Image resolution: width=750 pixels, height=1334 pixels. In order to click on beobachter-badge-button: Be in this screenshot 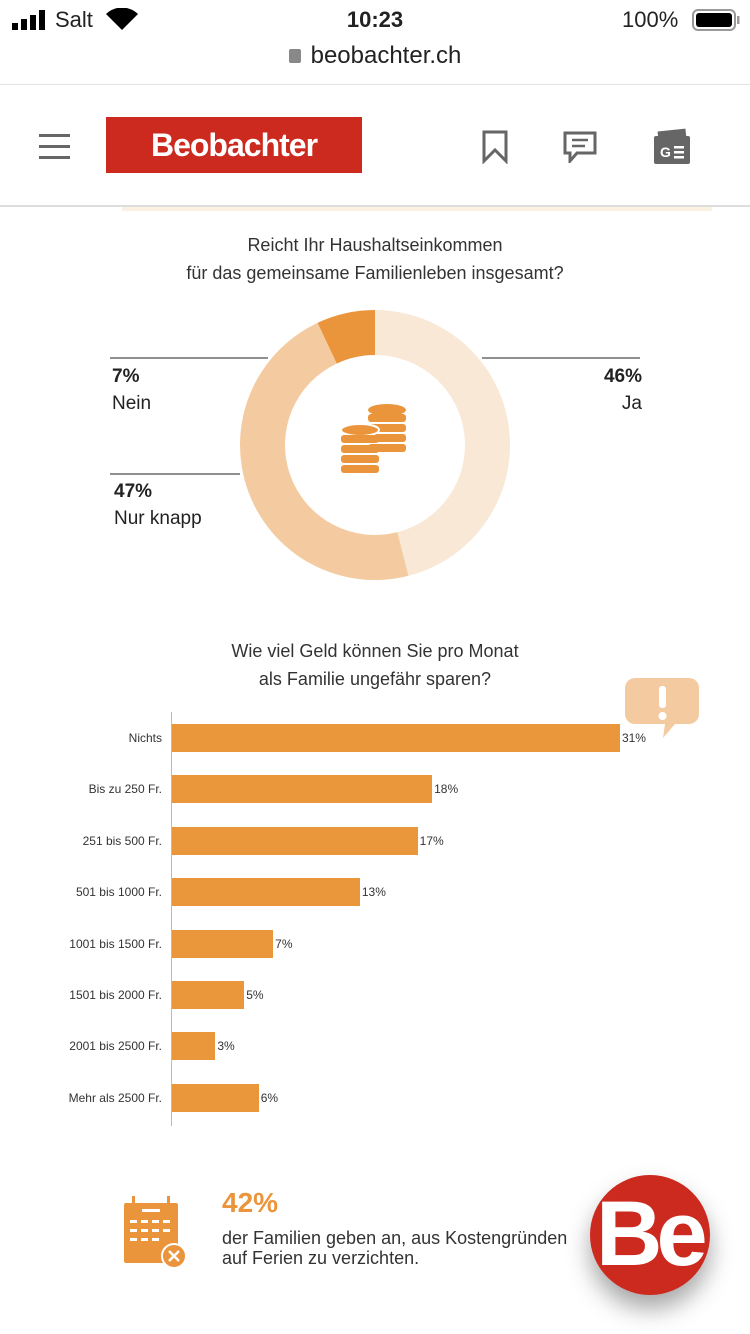, I will do `click(650, 1235)`.